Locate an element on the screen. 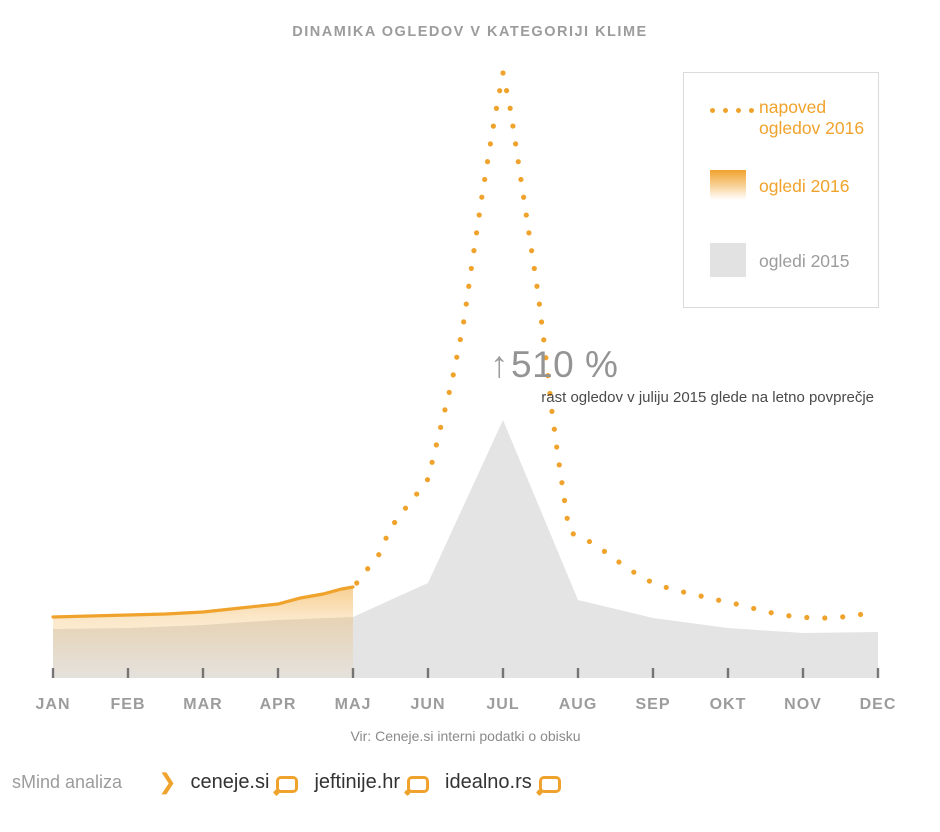 This screenshot has width=940, height=832. axis-label-mar: MAR is located at coordinates (203, 704).